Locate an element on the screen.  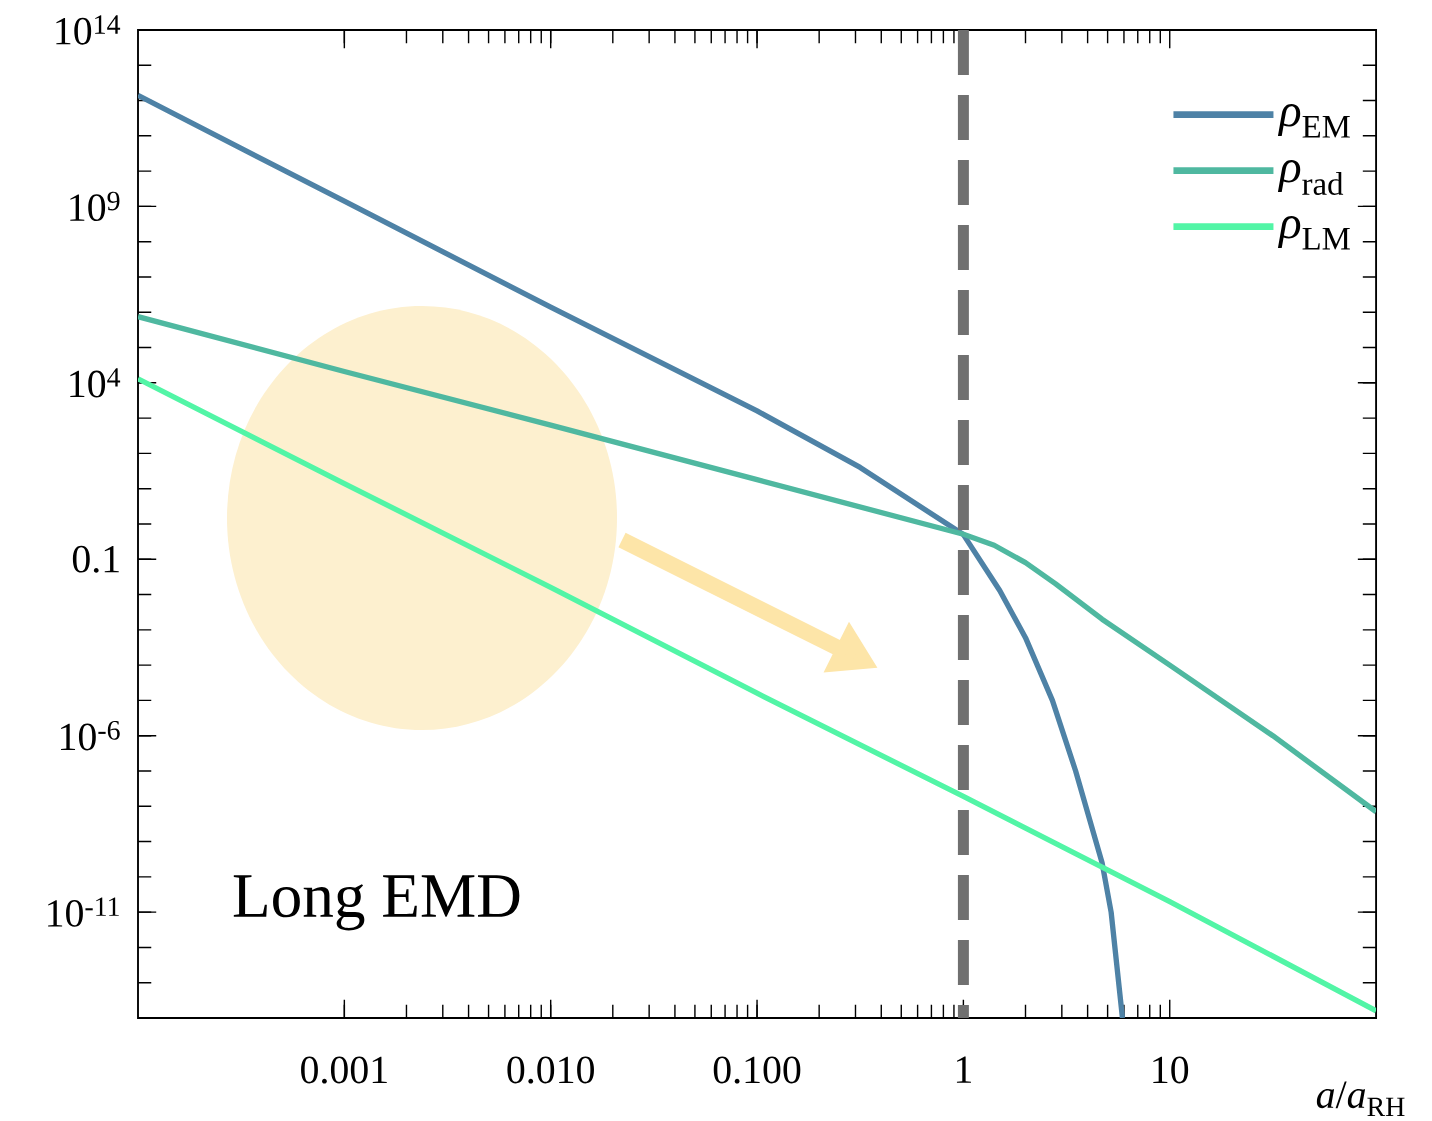
x-tick-label: 0.100 is located at coordinates (757, 1070).